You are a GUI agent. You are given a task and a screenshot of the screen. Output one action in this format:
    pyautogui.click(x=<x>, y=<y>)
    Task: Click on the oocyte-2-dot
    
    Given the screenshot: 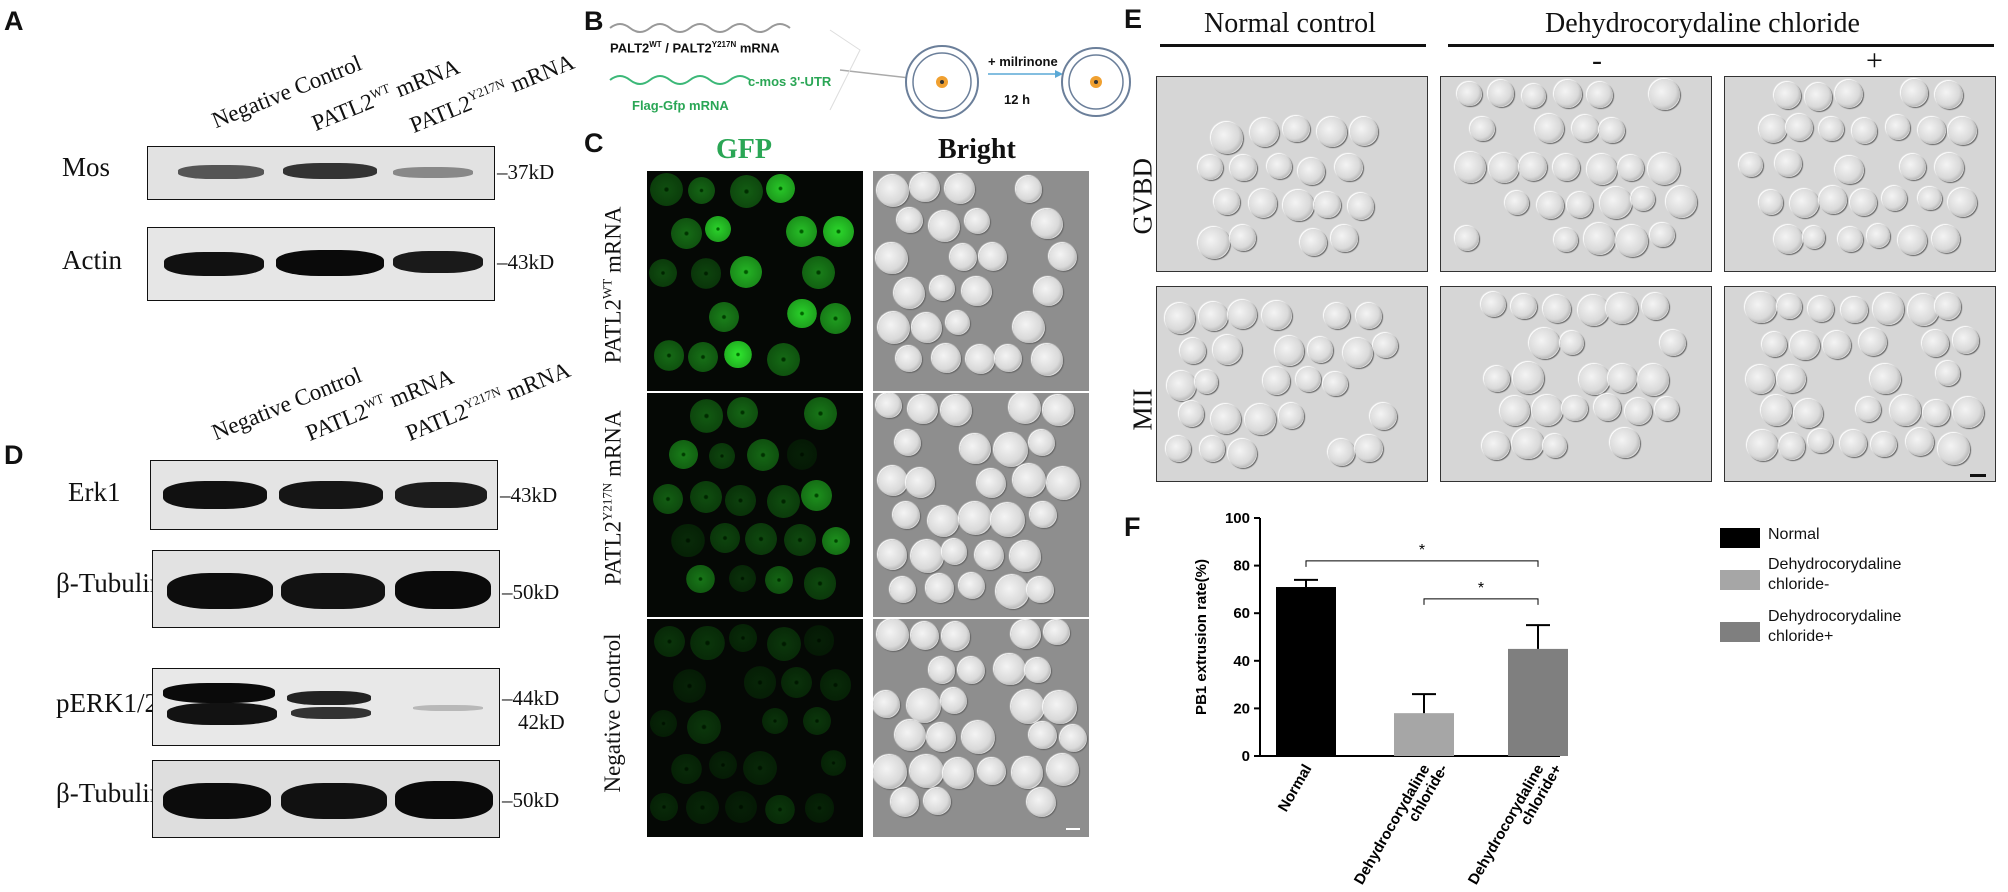 What is the action you would take?
    pyautogui.click(x=1096, y=82)
    